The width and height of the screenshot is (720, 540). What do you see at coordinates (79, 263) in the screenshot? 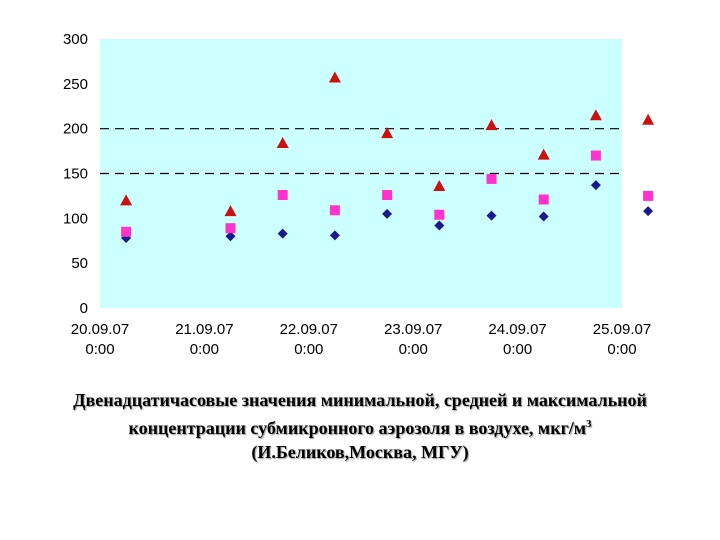
I see `y-tick-label: 50` at bounding box center [79, 263].